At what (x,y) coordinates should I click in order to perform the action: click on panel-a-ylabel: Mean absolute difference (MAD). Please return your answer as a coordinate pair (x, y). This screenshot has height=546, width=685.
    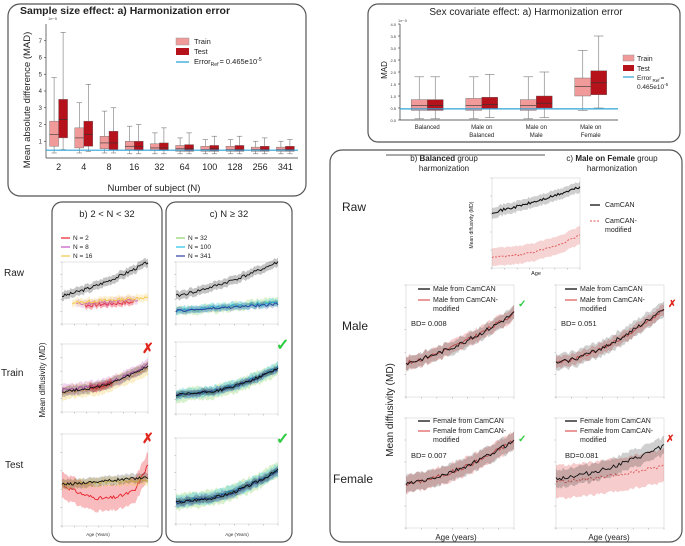
    Looking at the image, I should click on (27, 100).